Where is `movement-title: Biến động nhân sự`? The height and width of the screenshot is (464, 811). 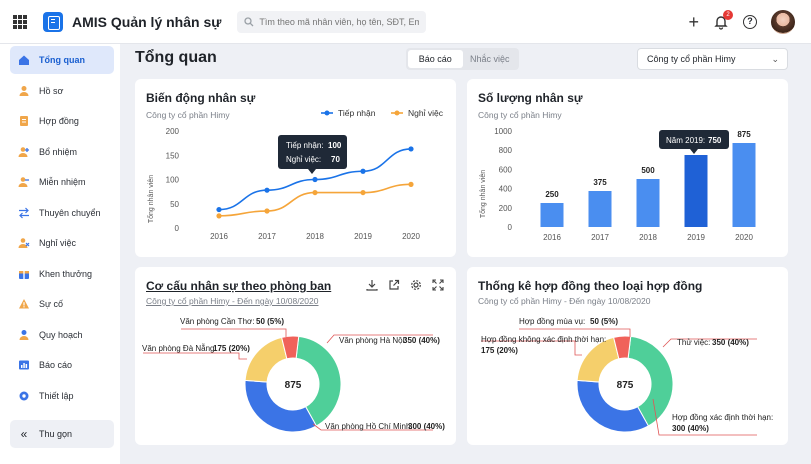
movement-title: Biến động nhân sự is located at coordinates (201, 98).